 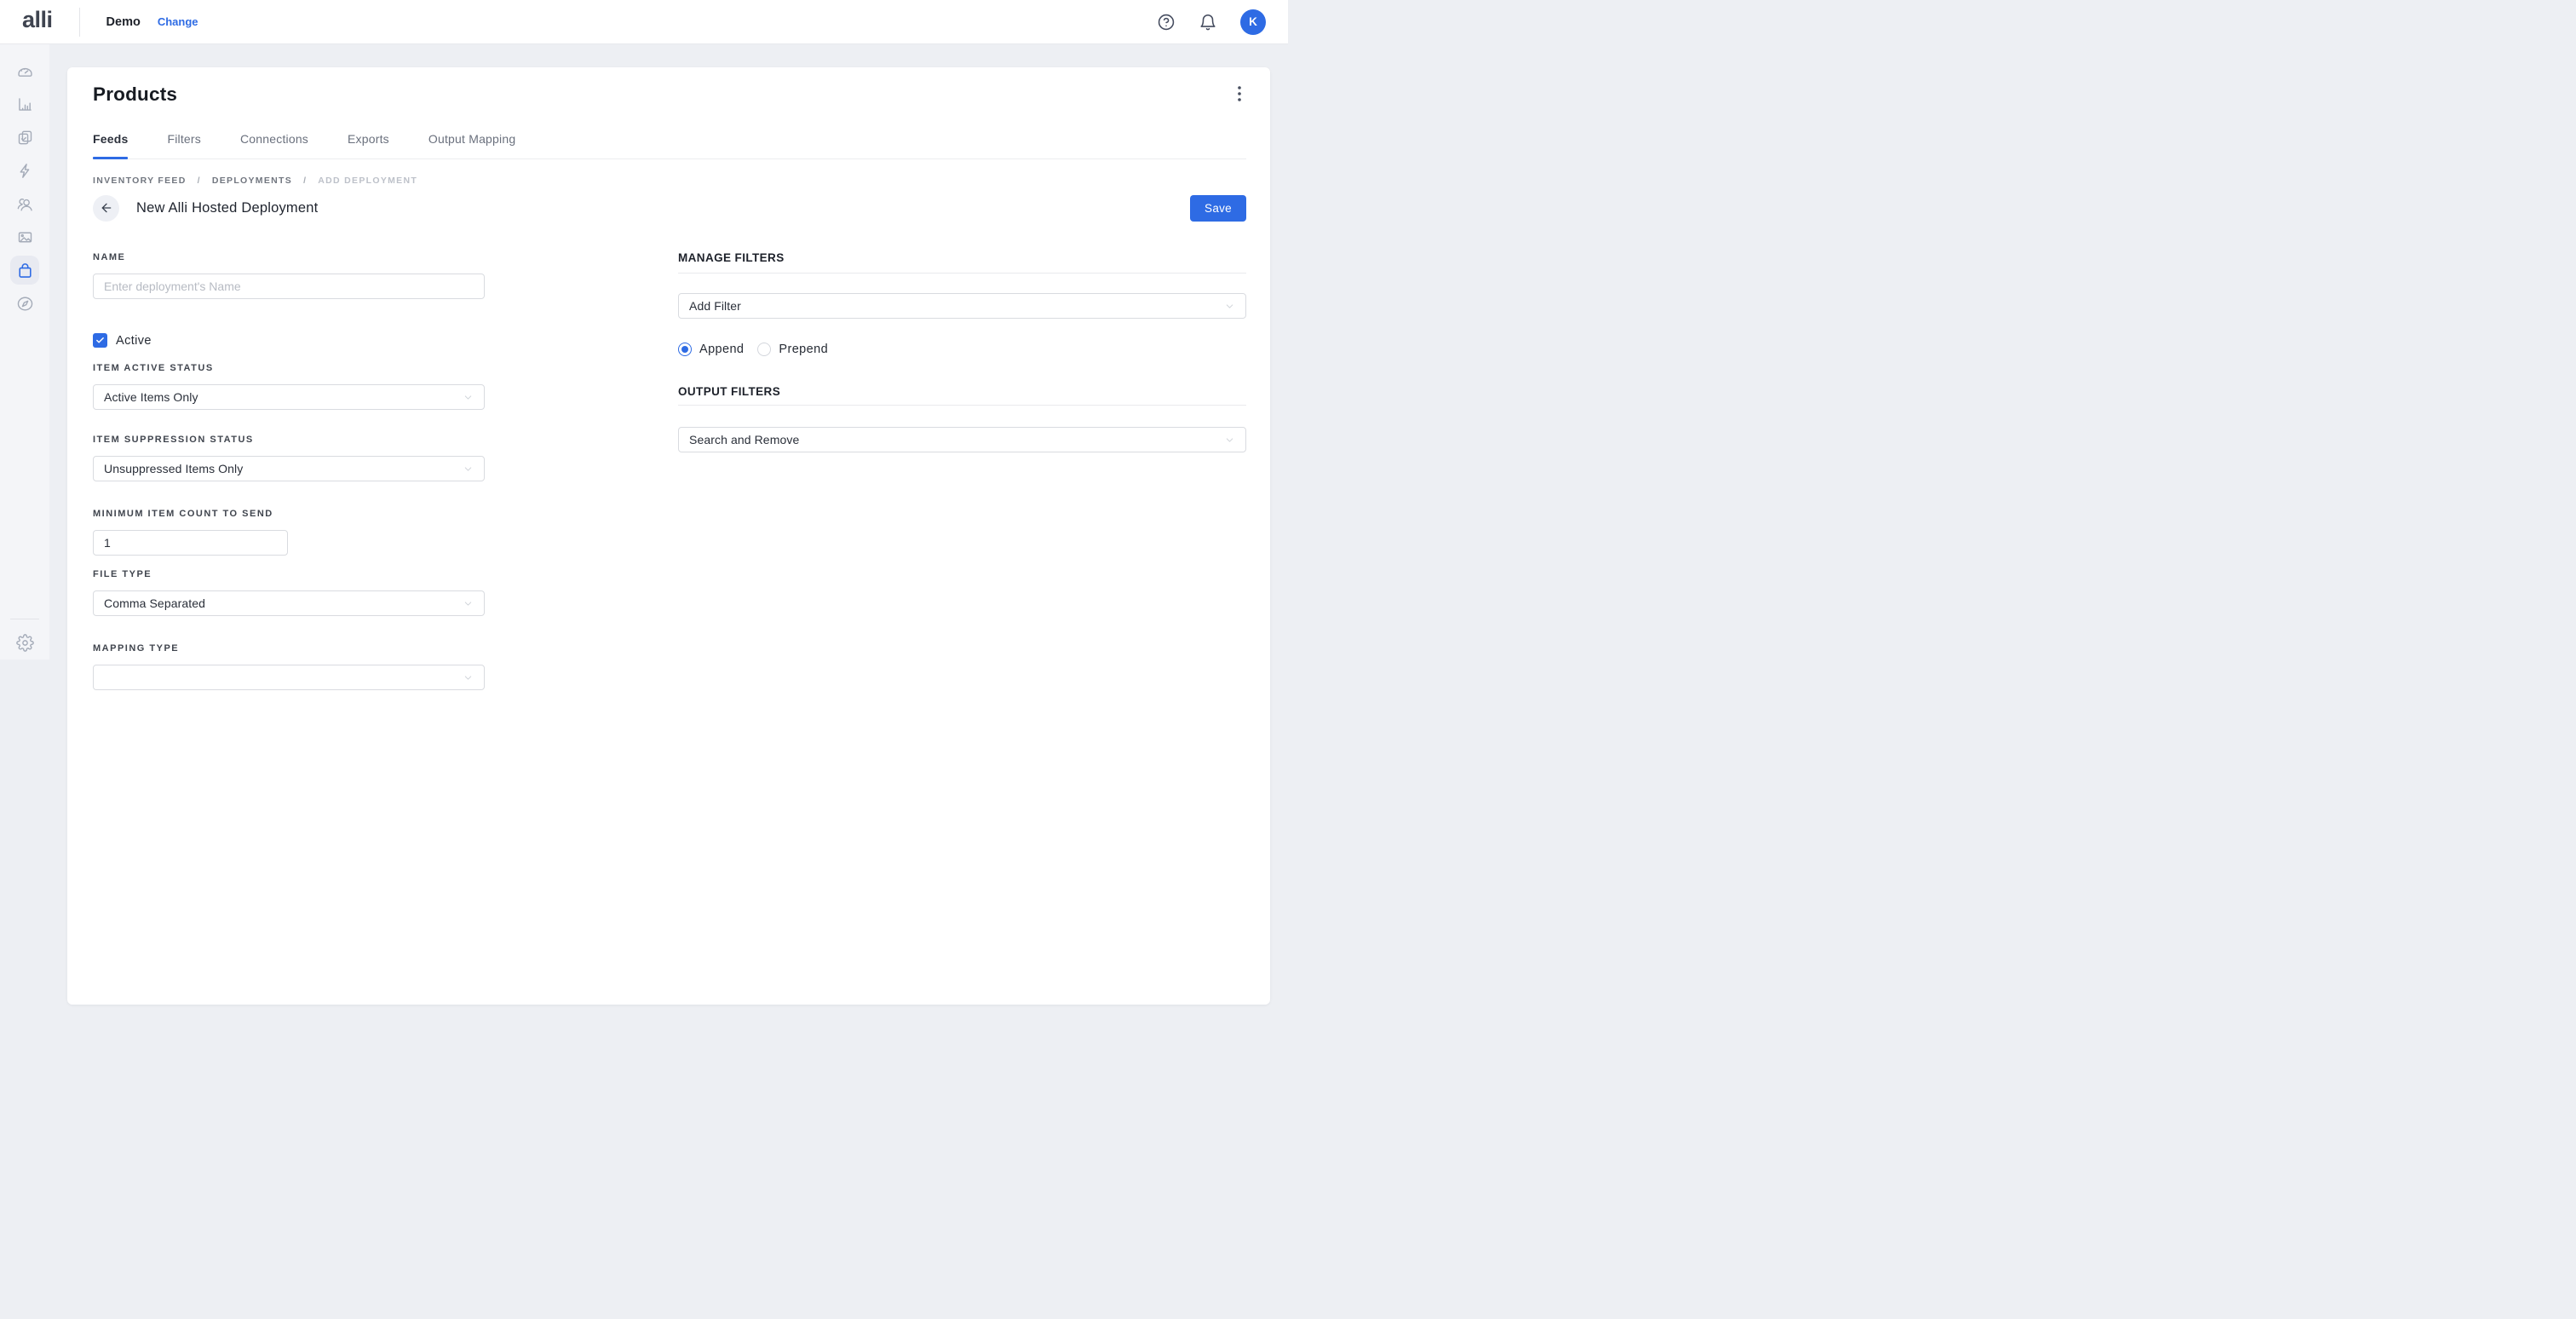 I want to click on sidebar-item-dashboard, so click(x=25, y=71).